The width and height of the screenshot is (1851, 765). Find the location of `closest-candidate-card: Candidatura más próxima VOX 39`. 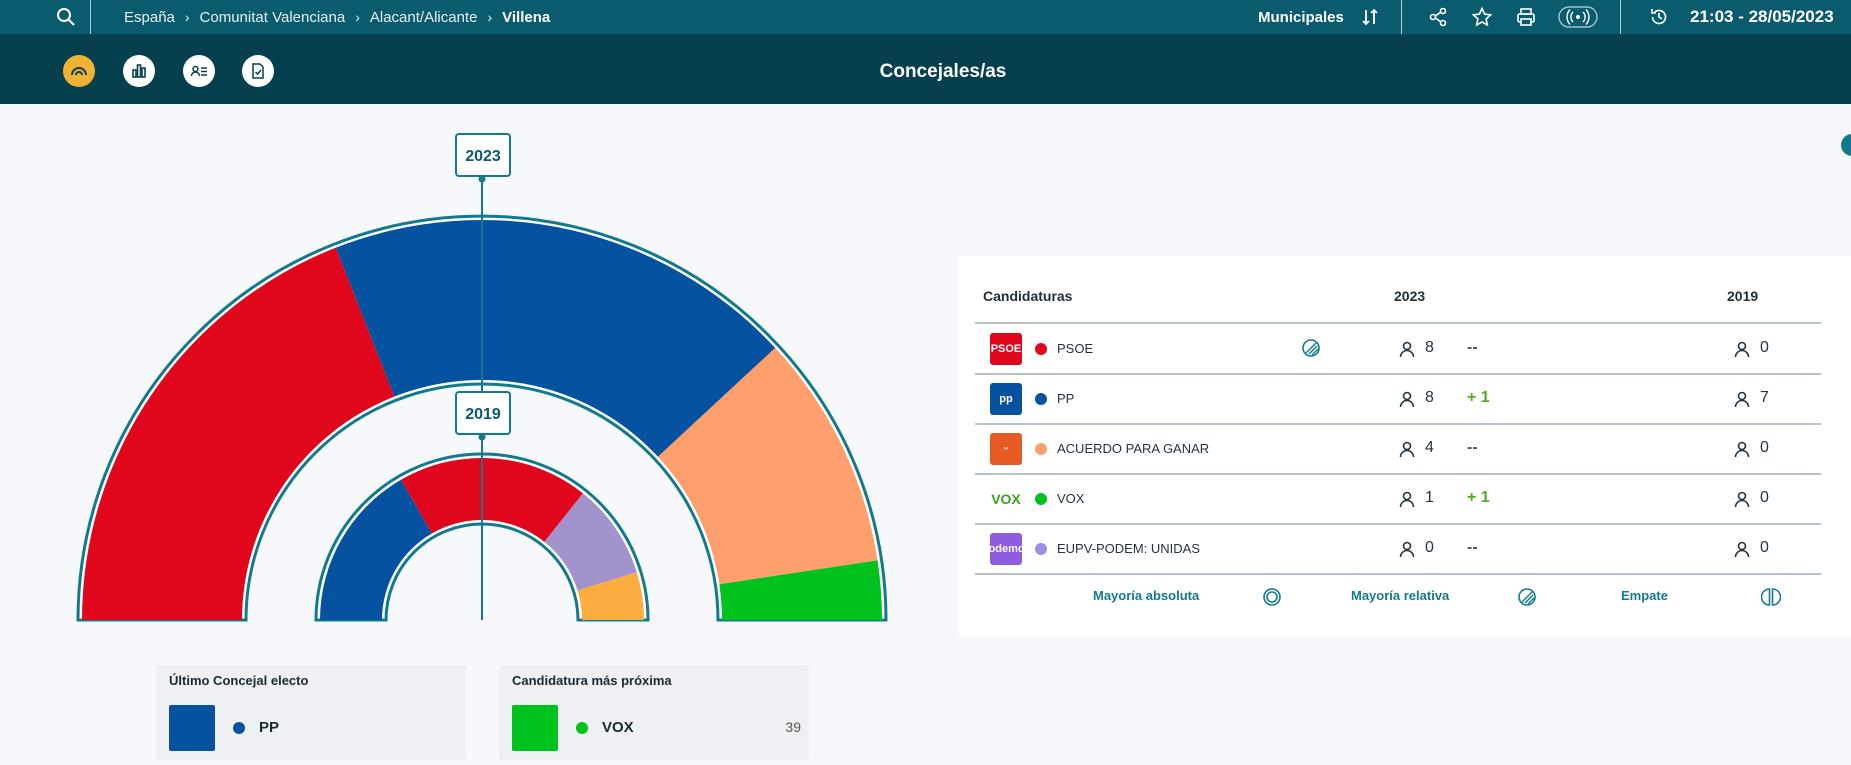

closest-candidate-card: Candidatura más próxima VOX 39 is located at coordinates (654, 712).